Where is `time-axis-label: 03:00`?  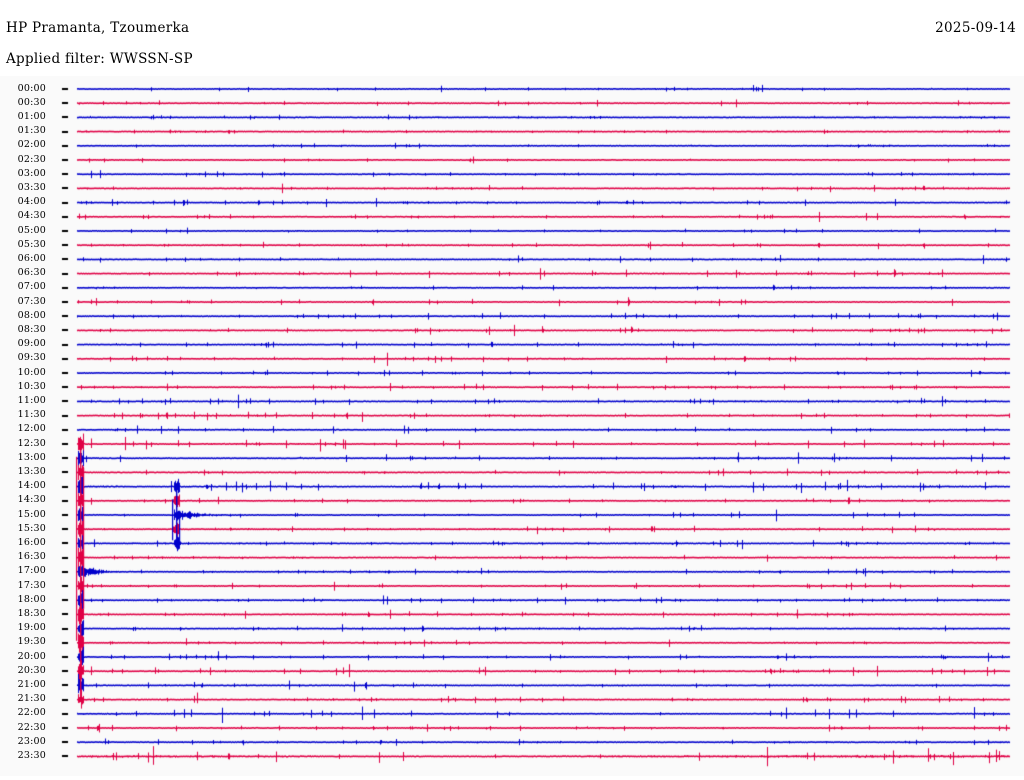 time-axis-label: 03:00 is located at coordinates (31, 173).